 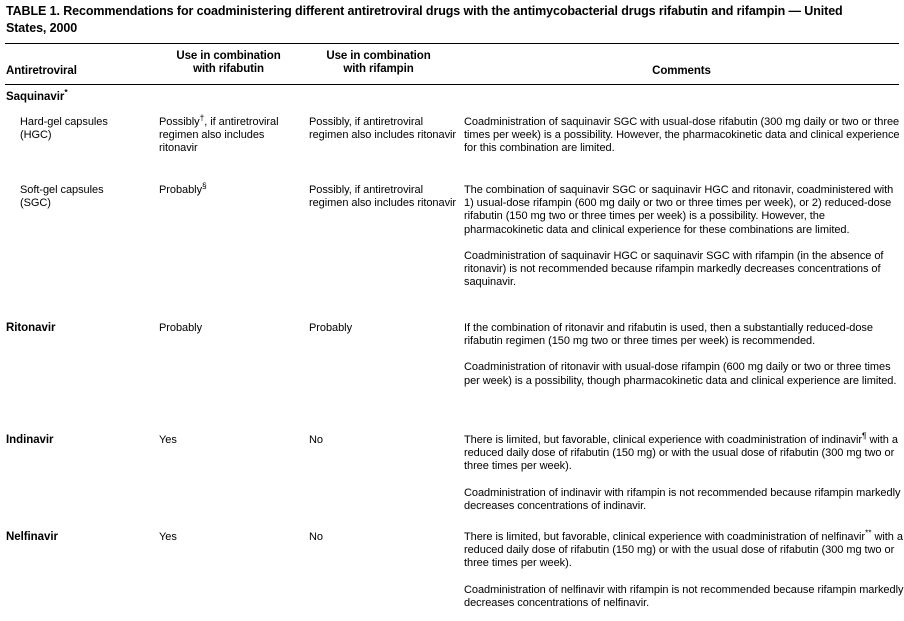 I want to click on drug-name-sgc: Soft-gel capsules (SGC), so click(x=90, y=197).